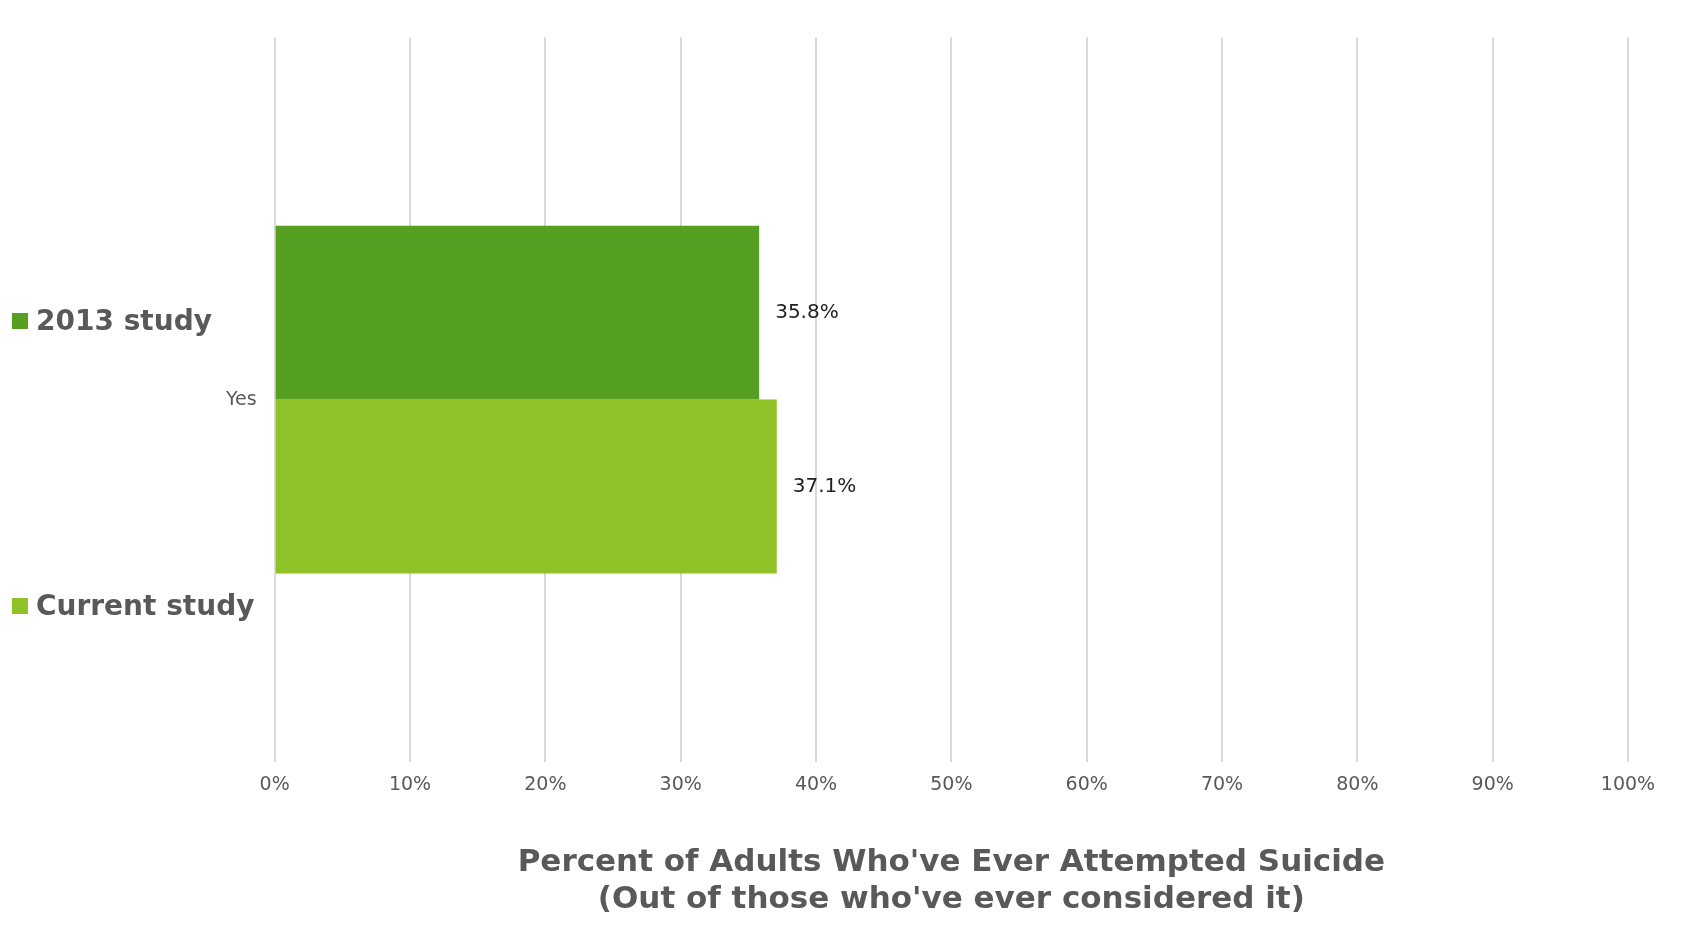  What do you see at coordinates (1357, 783) in the screenshot?
I see `x-tick-label: 80%` at bounding box center [1357, 783].